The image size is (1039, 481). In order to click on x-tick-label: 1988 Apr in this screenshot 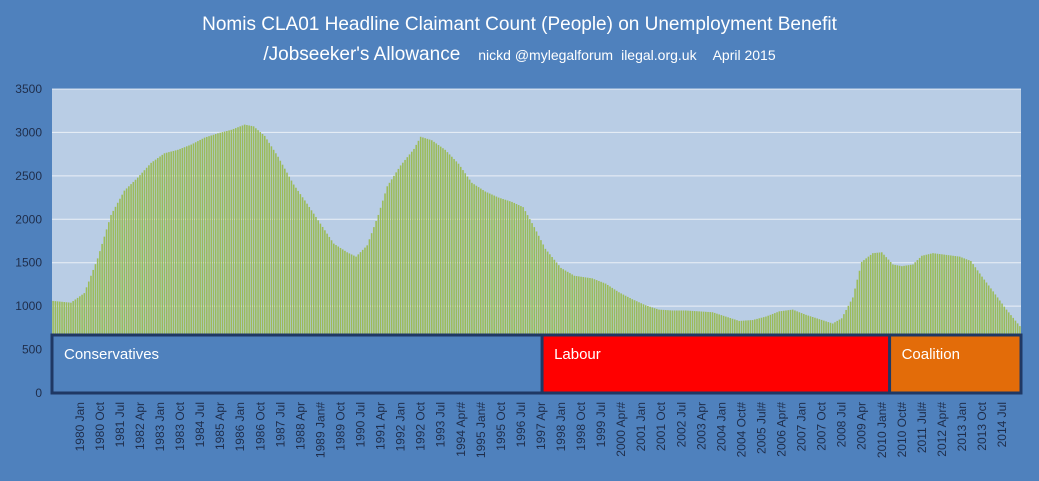, I will do `click(300, 426)`.